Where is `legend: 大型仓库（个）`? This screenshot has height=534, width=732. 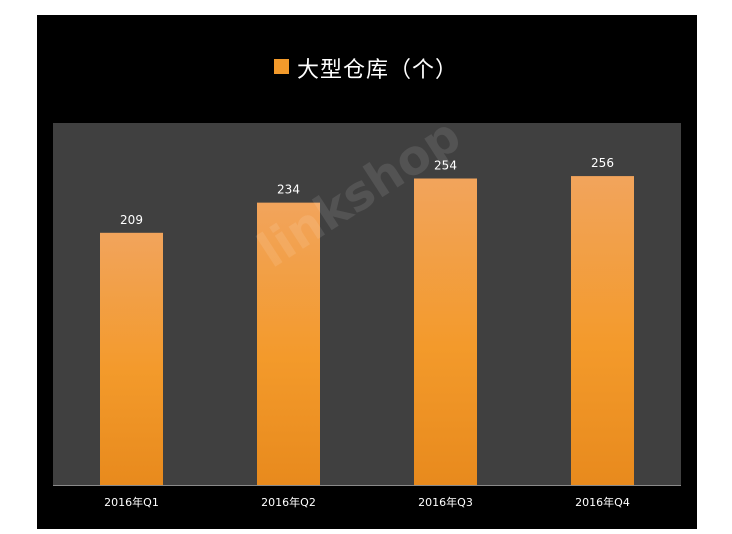 legend: 大型仓库（个） is located at coordinates (366, 68).